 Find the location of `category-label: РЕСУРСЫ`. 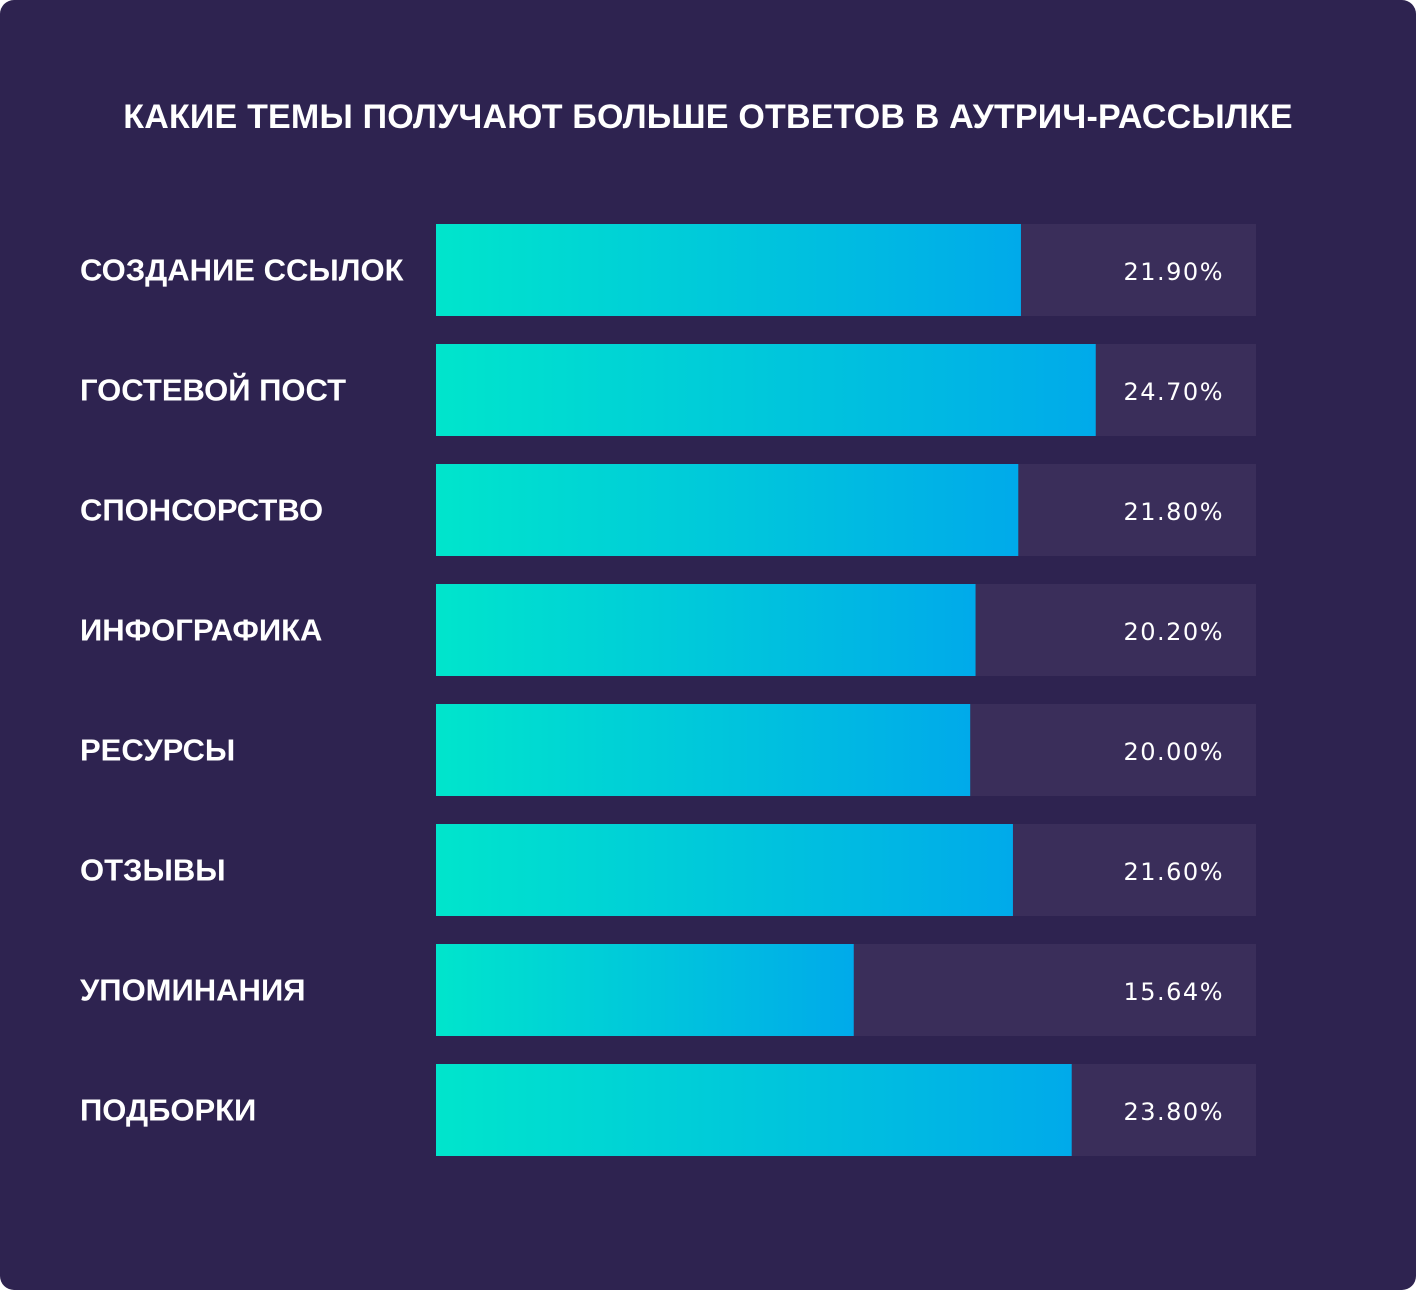

category-label: РЕСУРСЫ is located at coordinates (157, 750).